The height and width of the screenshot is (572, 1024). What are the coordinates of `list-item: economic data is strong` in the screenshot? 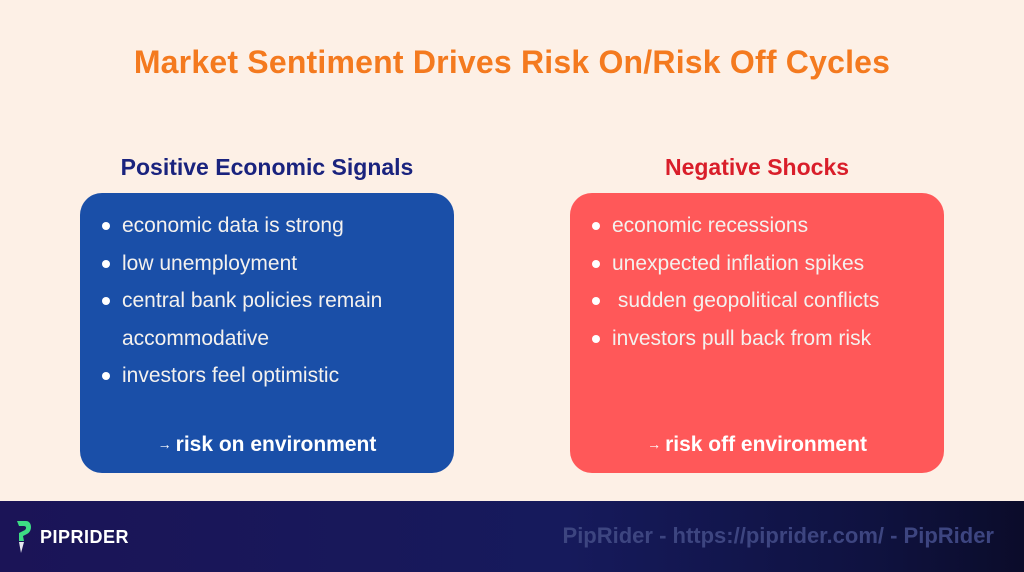 It's located at (277, 226).